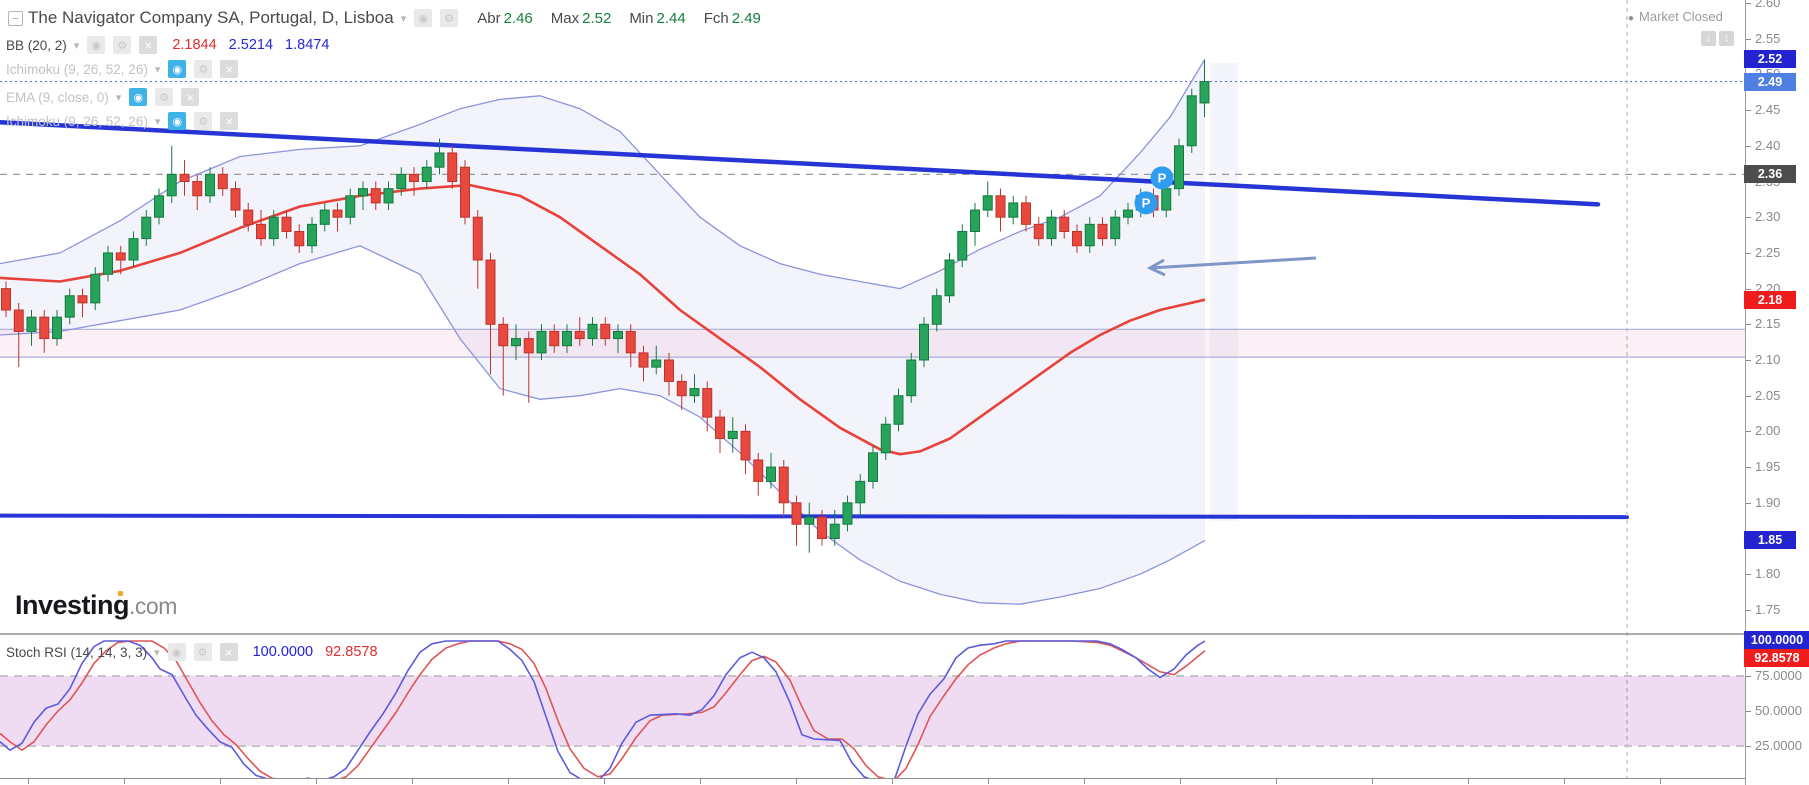  I want to click on indicator-row: Ichimoku (9, 26, 52, 26) ▾ ◉ ⚙ ×, so click(129, 121).